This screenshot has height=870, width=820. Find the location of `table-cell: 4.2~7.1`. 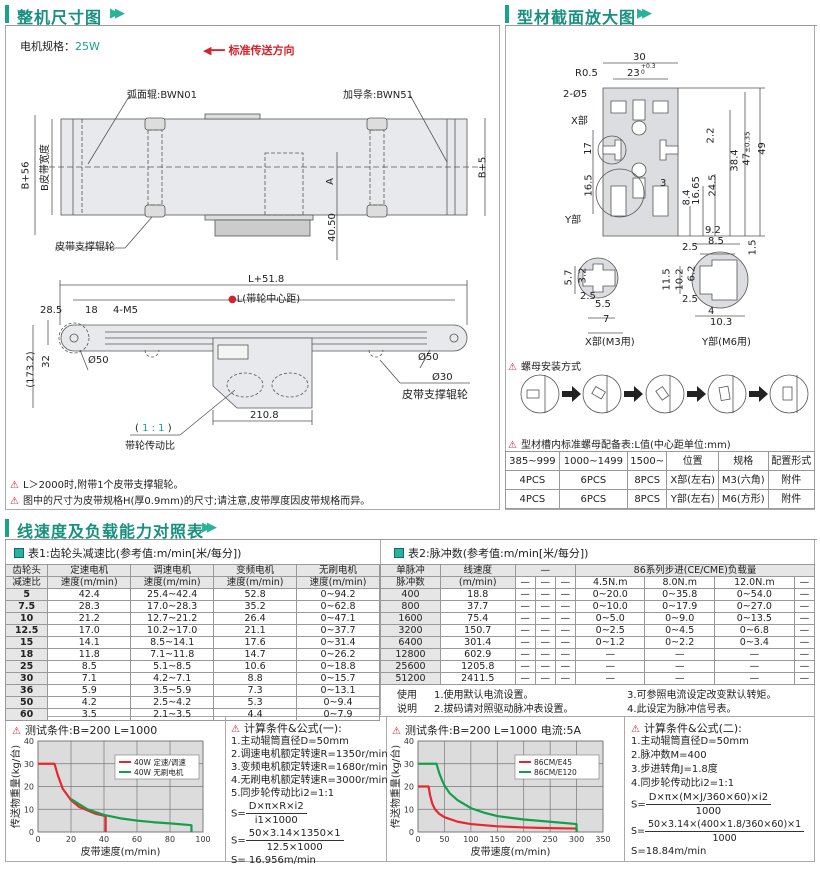

table-cell: 4.2~7.1 is located at coordinates (172, 678).